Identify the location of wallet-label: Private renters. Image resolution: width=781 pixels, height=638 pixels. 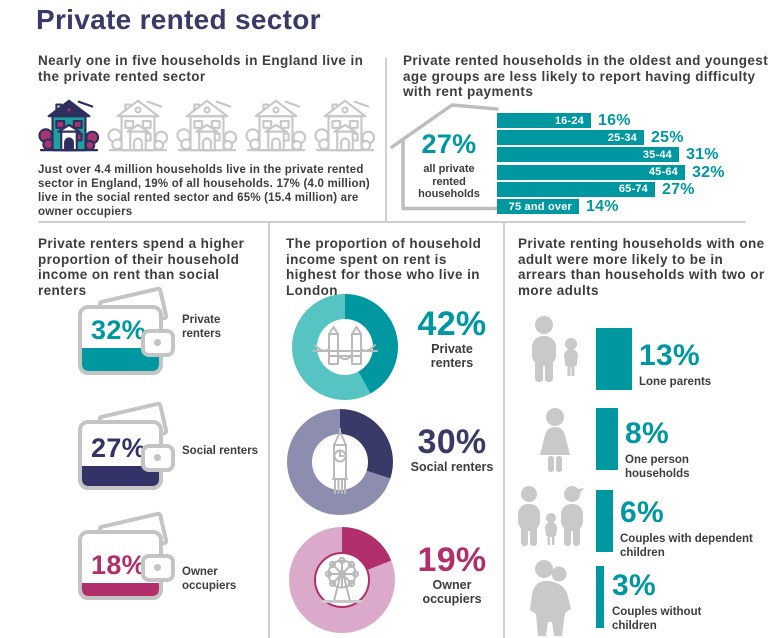
(201, 327).